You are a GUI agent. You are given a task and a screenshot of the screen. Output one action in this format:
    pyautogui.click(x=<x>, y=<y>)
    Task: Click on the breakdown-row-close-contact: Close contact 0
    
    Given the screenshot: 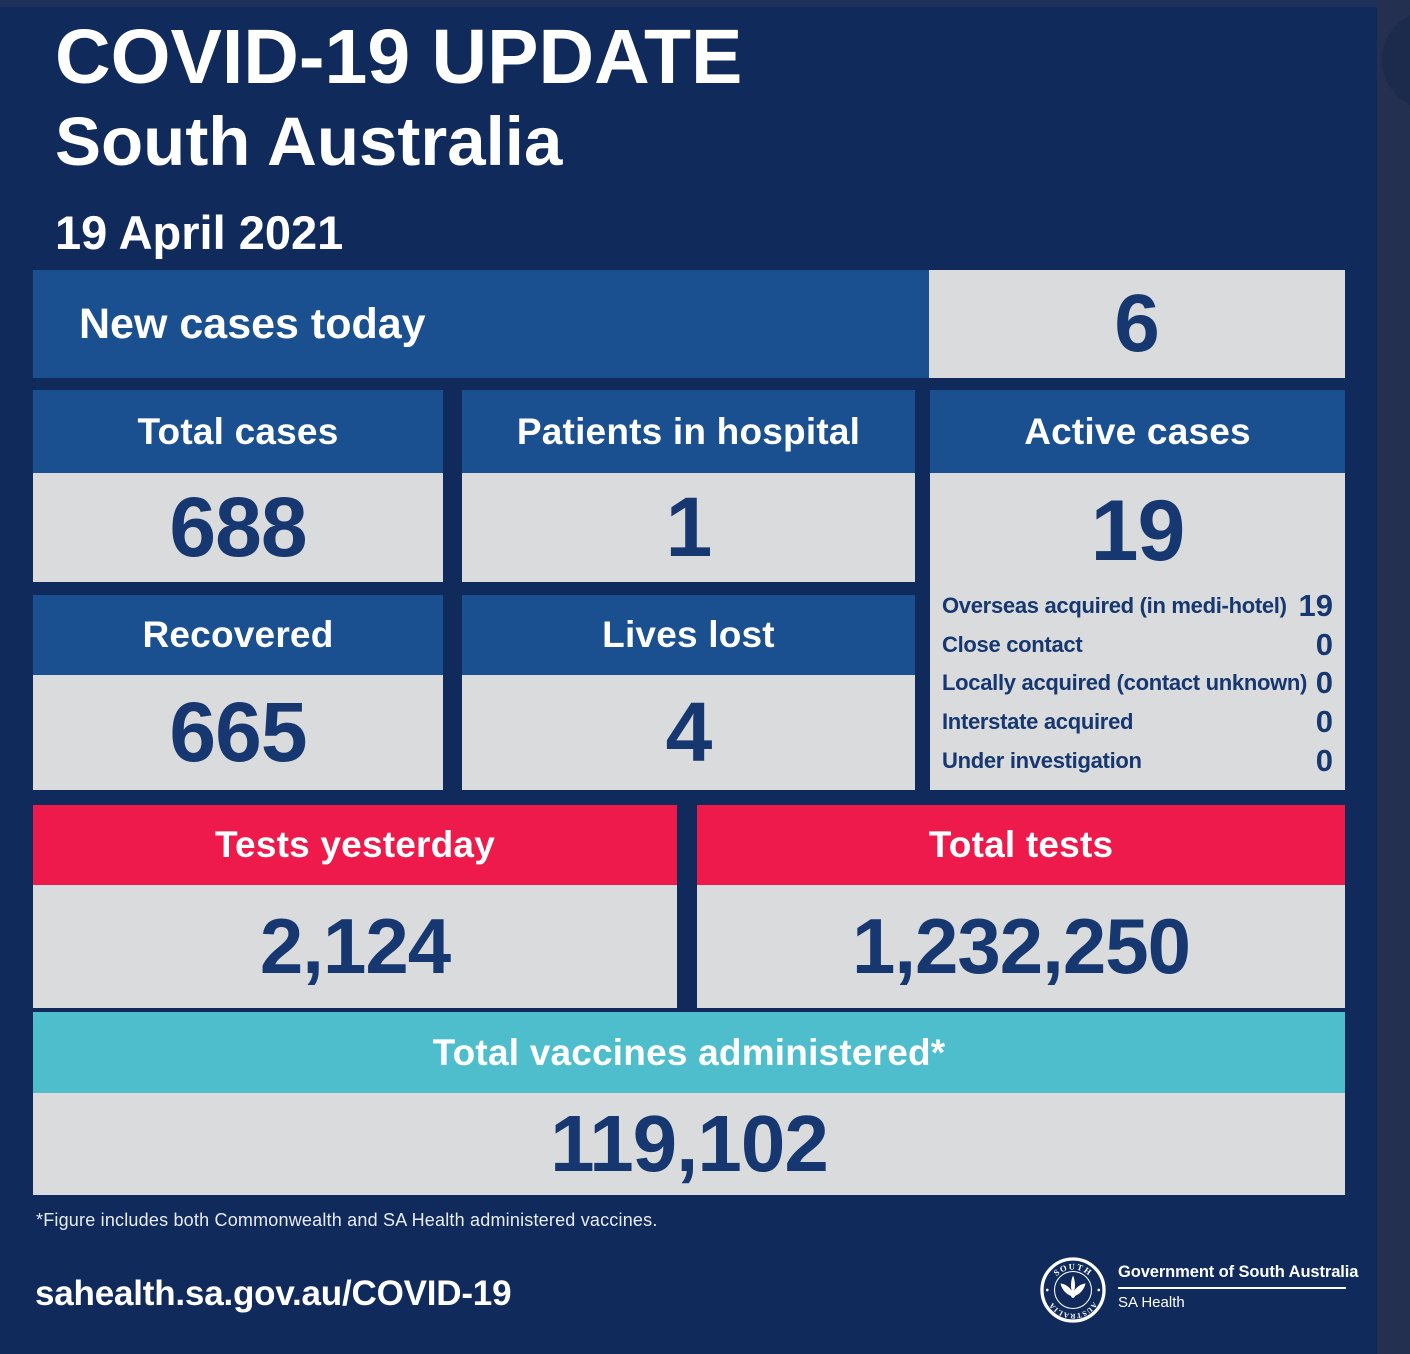 What is the action you would take?
    pyautogui.click(x=1137, y=645)
    